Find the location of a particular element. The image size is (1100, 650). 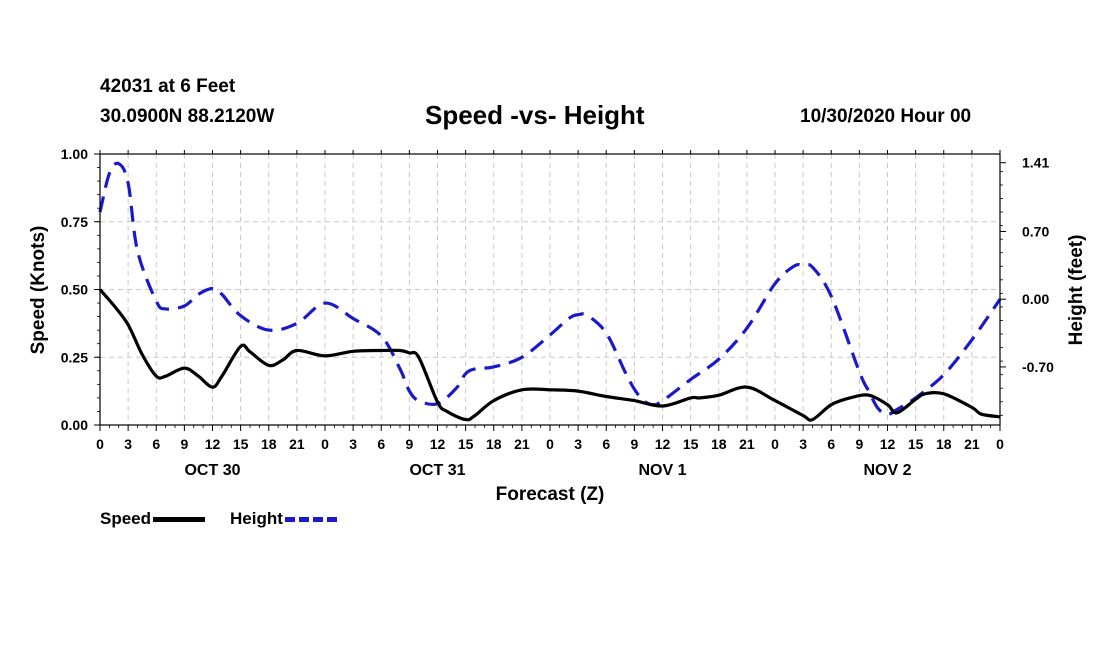

date-label: NOV 2 is located at coordinates (887, 470).